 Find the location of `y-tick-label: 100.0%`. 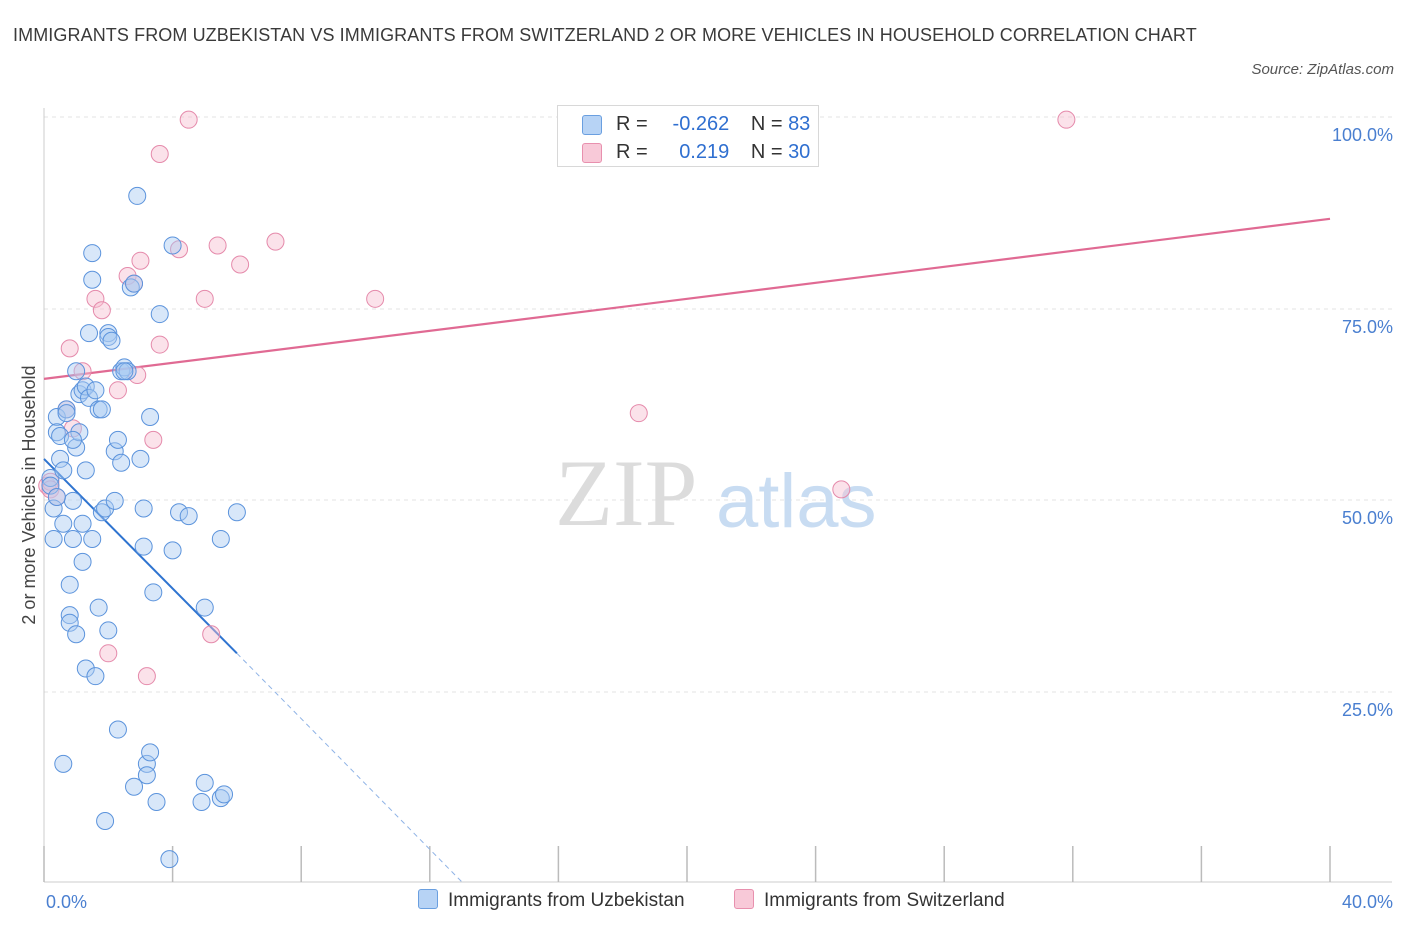

y-tick-label: 100.0% is located at coordinates (1362, 135).